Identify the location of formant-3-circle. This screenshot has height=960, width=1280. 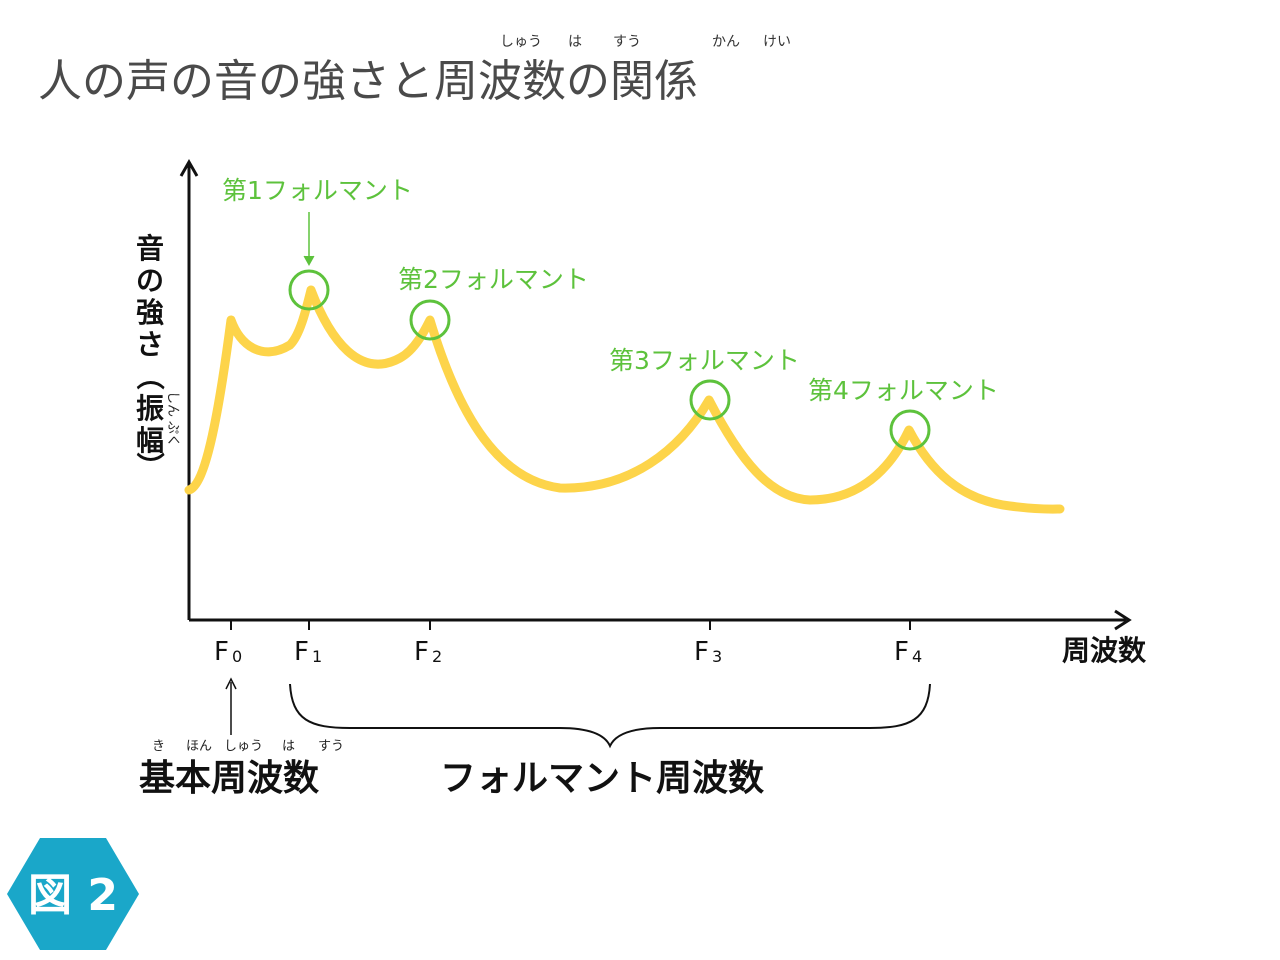
(710, 400).